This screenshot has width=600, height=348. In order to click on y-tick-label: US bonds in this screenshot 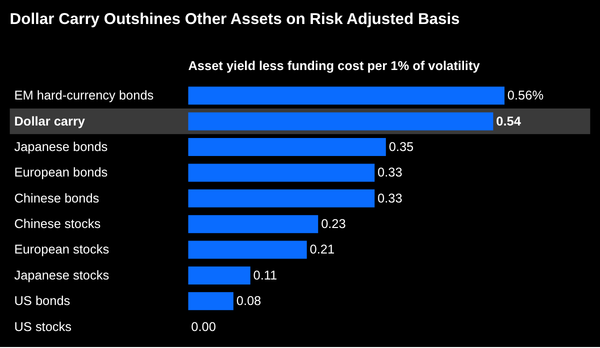, I will do `click(42, 300)`.